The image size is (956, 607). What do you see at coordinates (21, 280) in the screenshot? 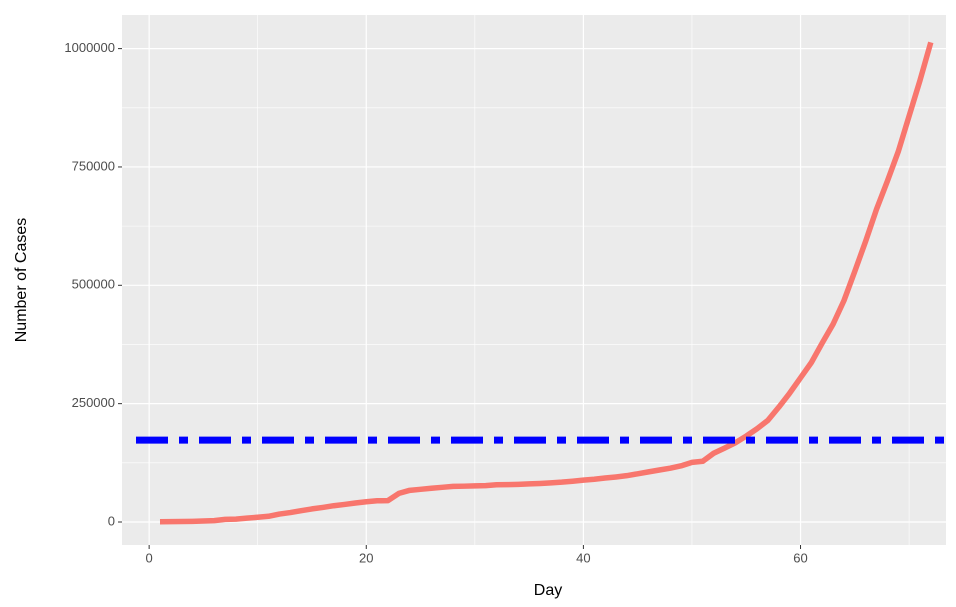
I see `y-axis-title: Number of Cases` at bounding box center [21, 280].